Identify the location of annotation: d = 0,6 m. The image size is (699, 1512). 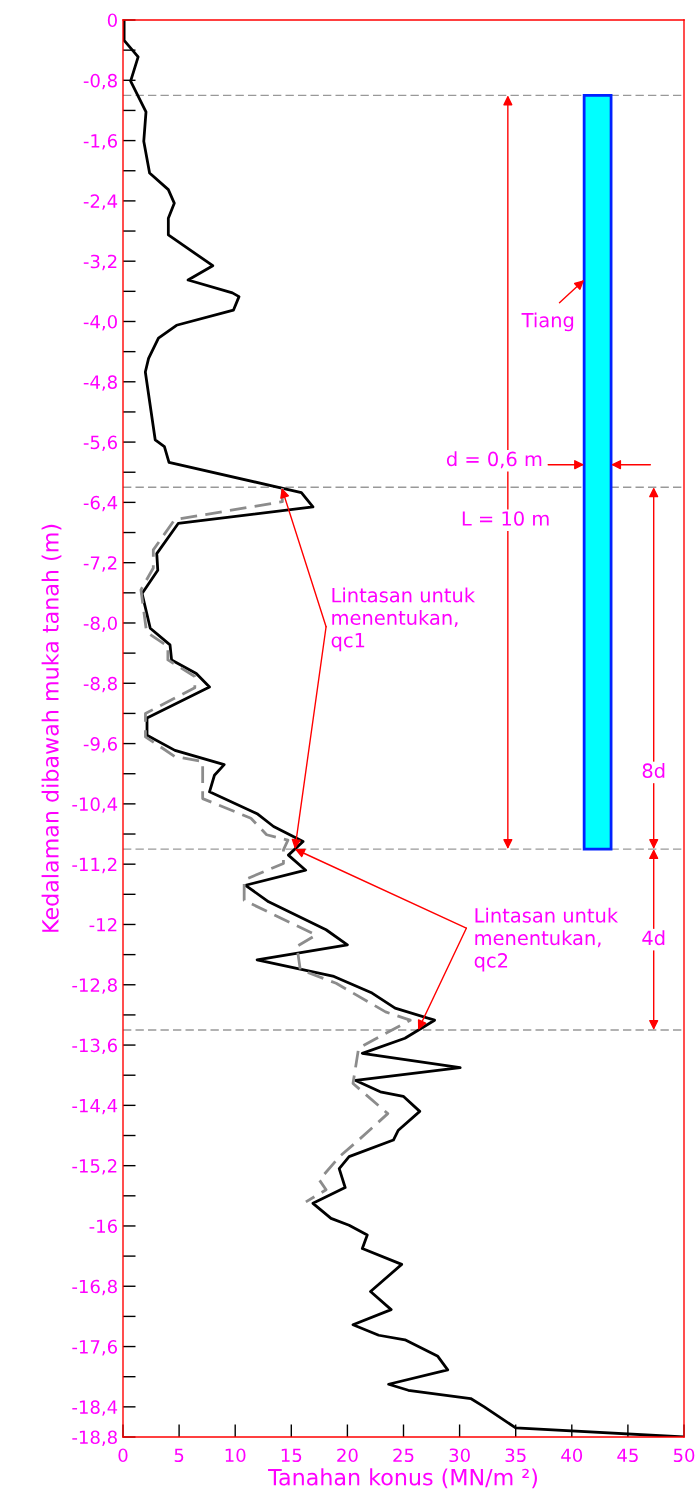
(494, 460).